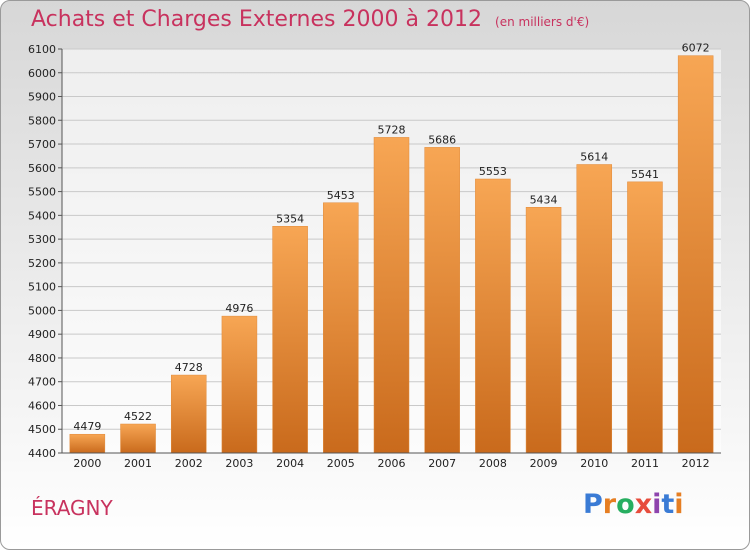  I want to click on y-tick-label: 5600, so click(42, 168).